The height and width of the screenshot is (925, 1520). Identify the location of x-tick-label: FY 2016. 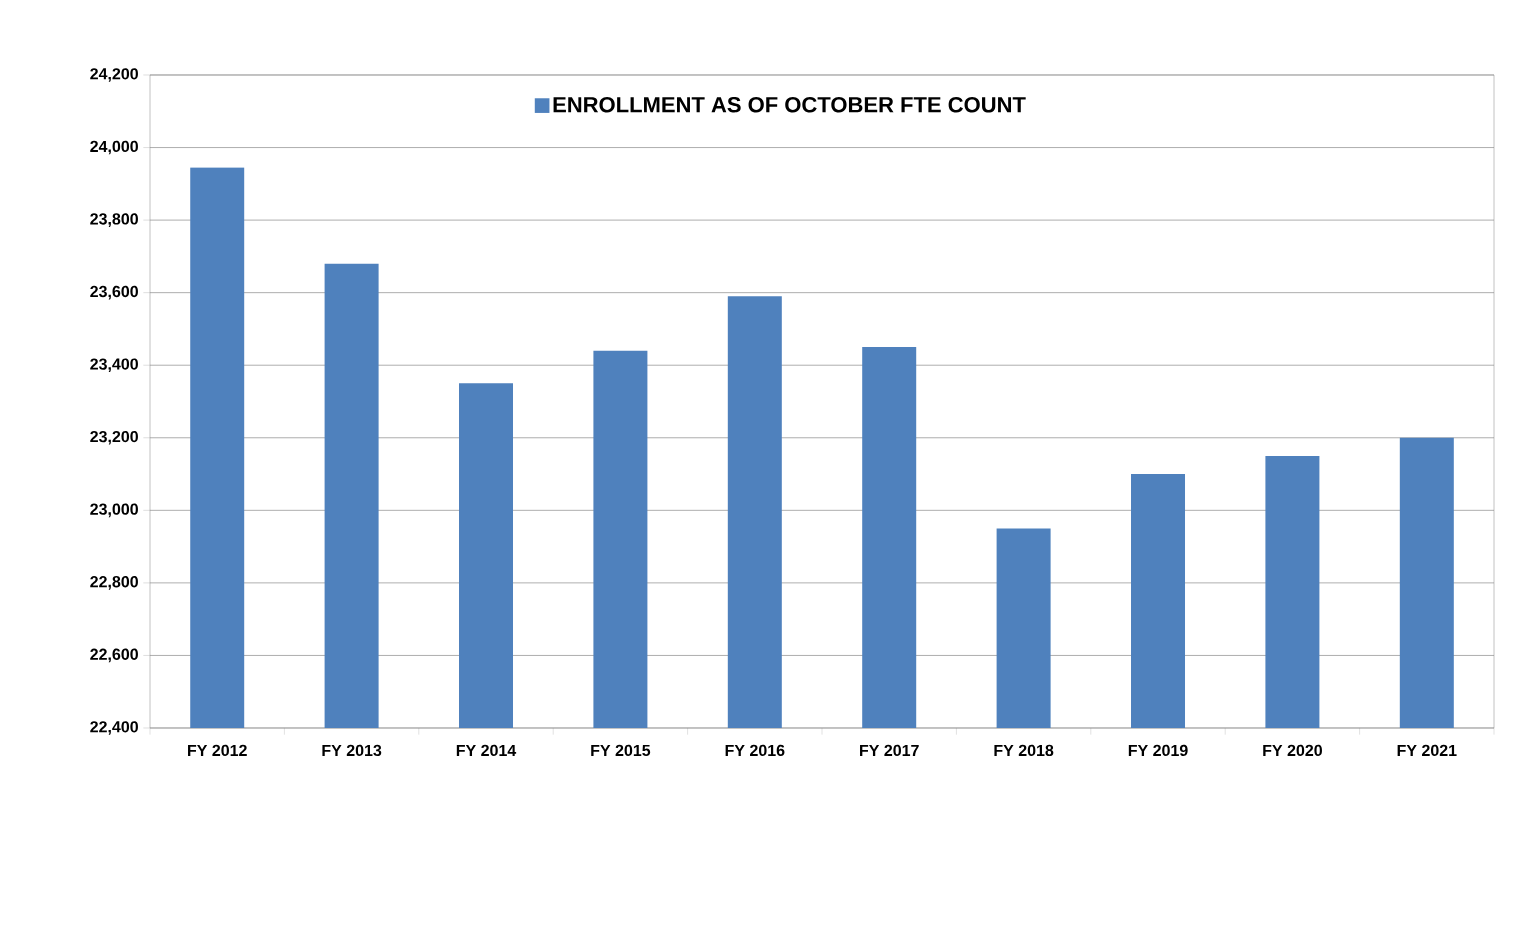
(755, 750).